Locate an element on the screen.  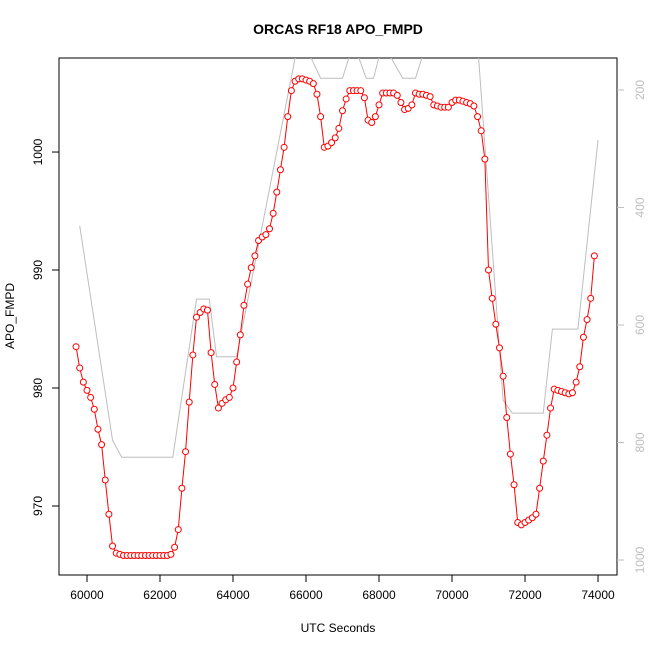
y-axis-label: APO_FMPD is located at coordinates (10, 316).